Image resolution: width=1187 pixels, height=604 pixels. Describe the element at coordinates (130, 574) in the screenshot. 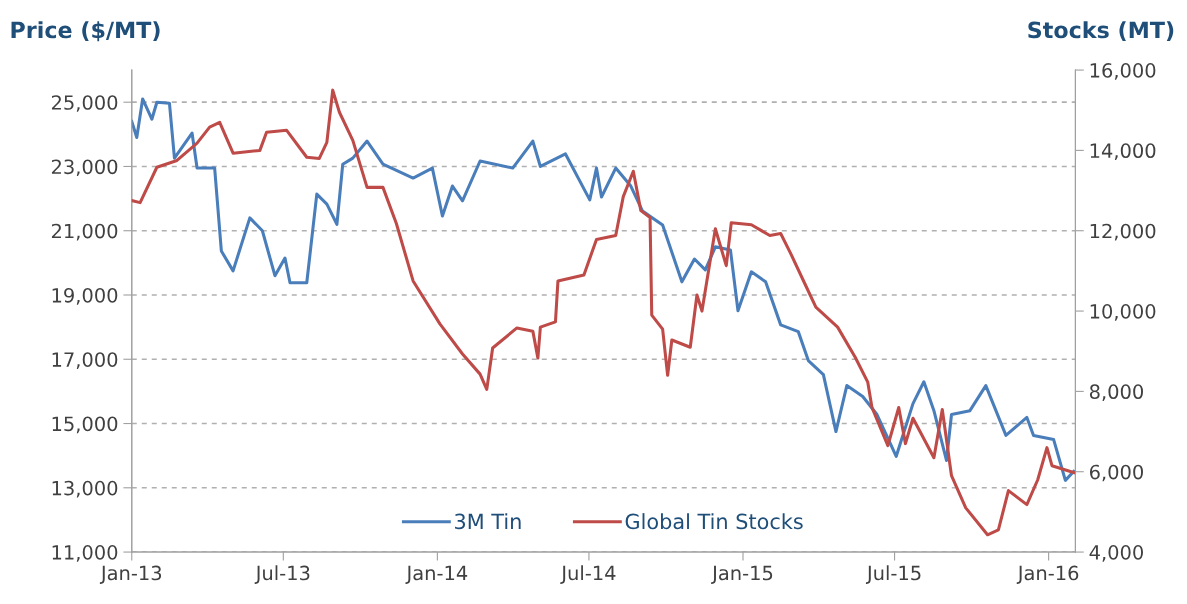

I see `x-tick-label: Jan-13` at that location.